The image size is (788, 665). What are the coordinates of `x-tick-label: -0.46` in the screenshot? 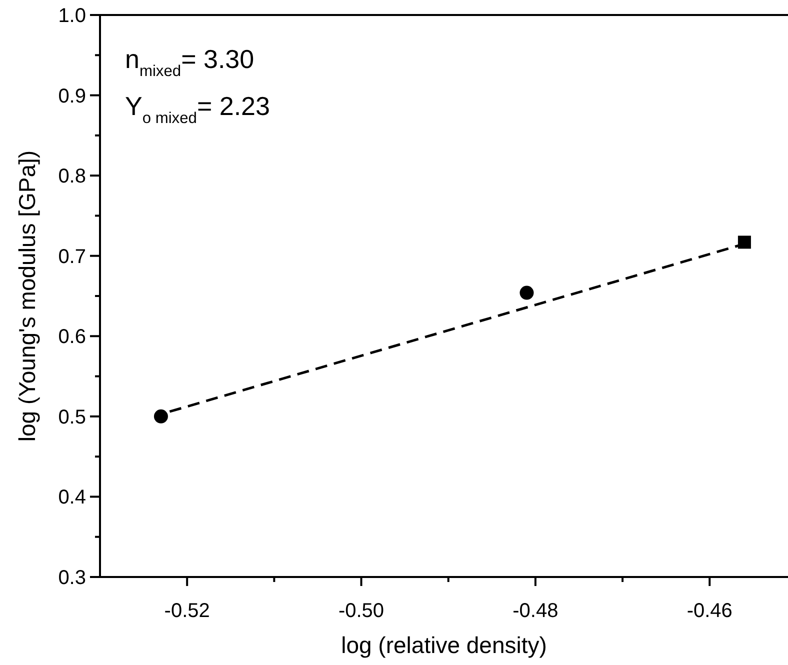 It's located at (709, 611).